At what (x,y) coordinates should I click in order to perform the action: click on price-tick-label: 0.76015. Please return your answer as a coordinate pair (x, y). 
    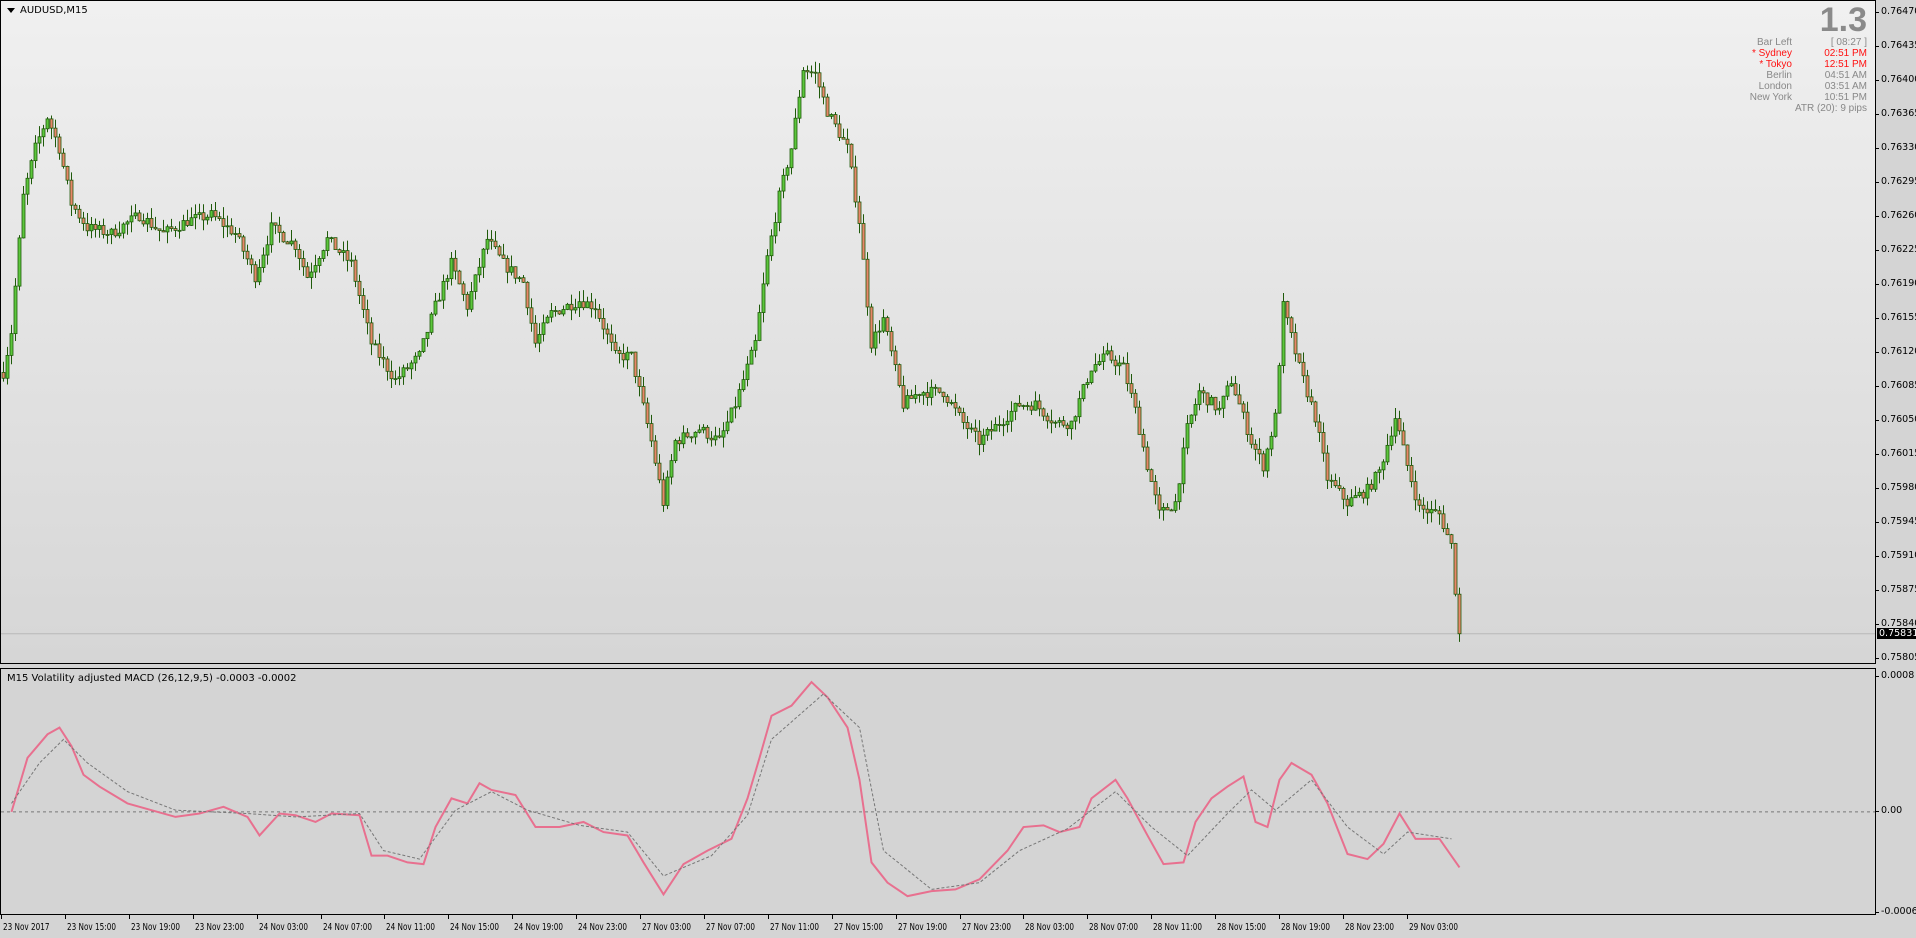
    Looking at the image, I should click on (1895, 454).